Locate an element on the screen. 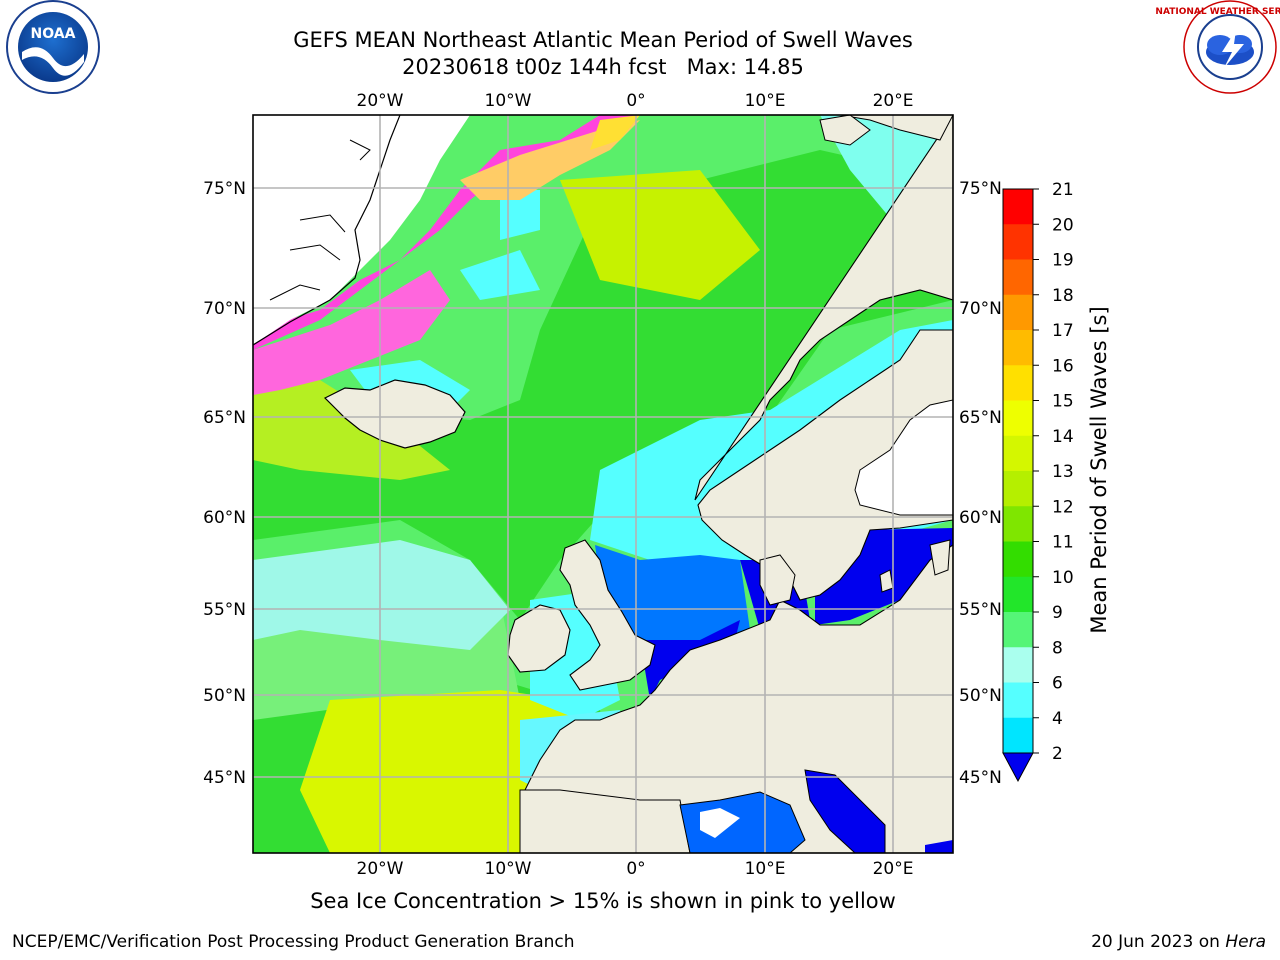 The width and height of the screenshot is (1280, 960). lon-label-top: 10°E is located at coordinates (765, 101).